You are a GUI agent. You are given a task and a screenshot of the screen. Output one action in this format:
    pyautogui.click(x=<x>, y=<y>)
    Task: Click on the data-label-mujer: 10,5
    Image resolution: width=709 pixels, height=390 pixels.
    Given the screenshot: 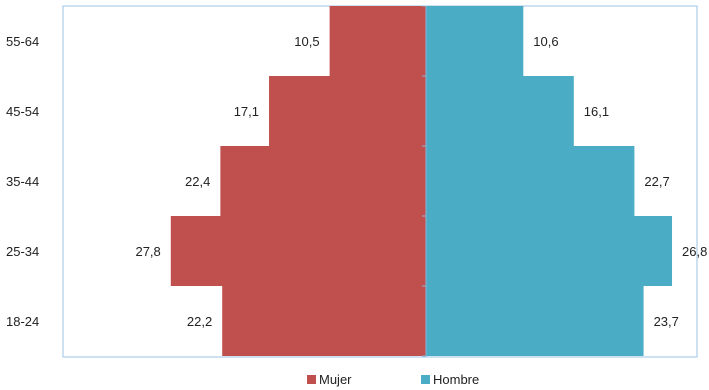 What is the action you would take?
    pyautogui.click(x=306, y=41)
    